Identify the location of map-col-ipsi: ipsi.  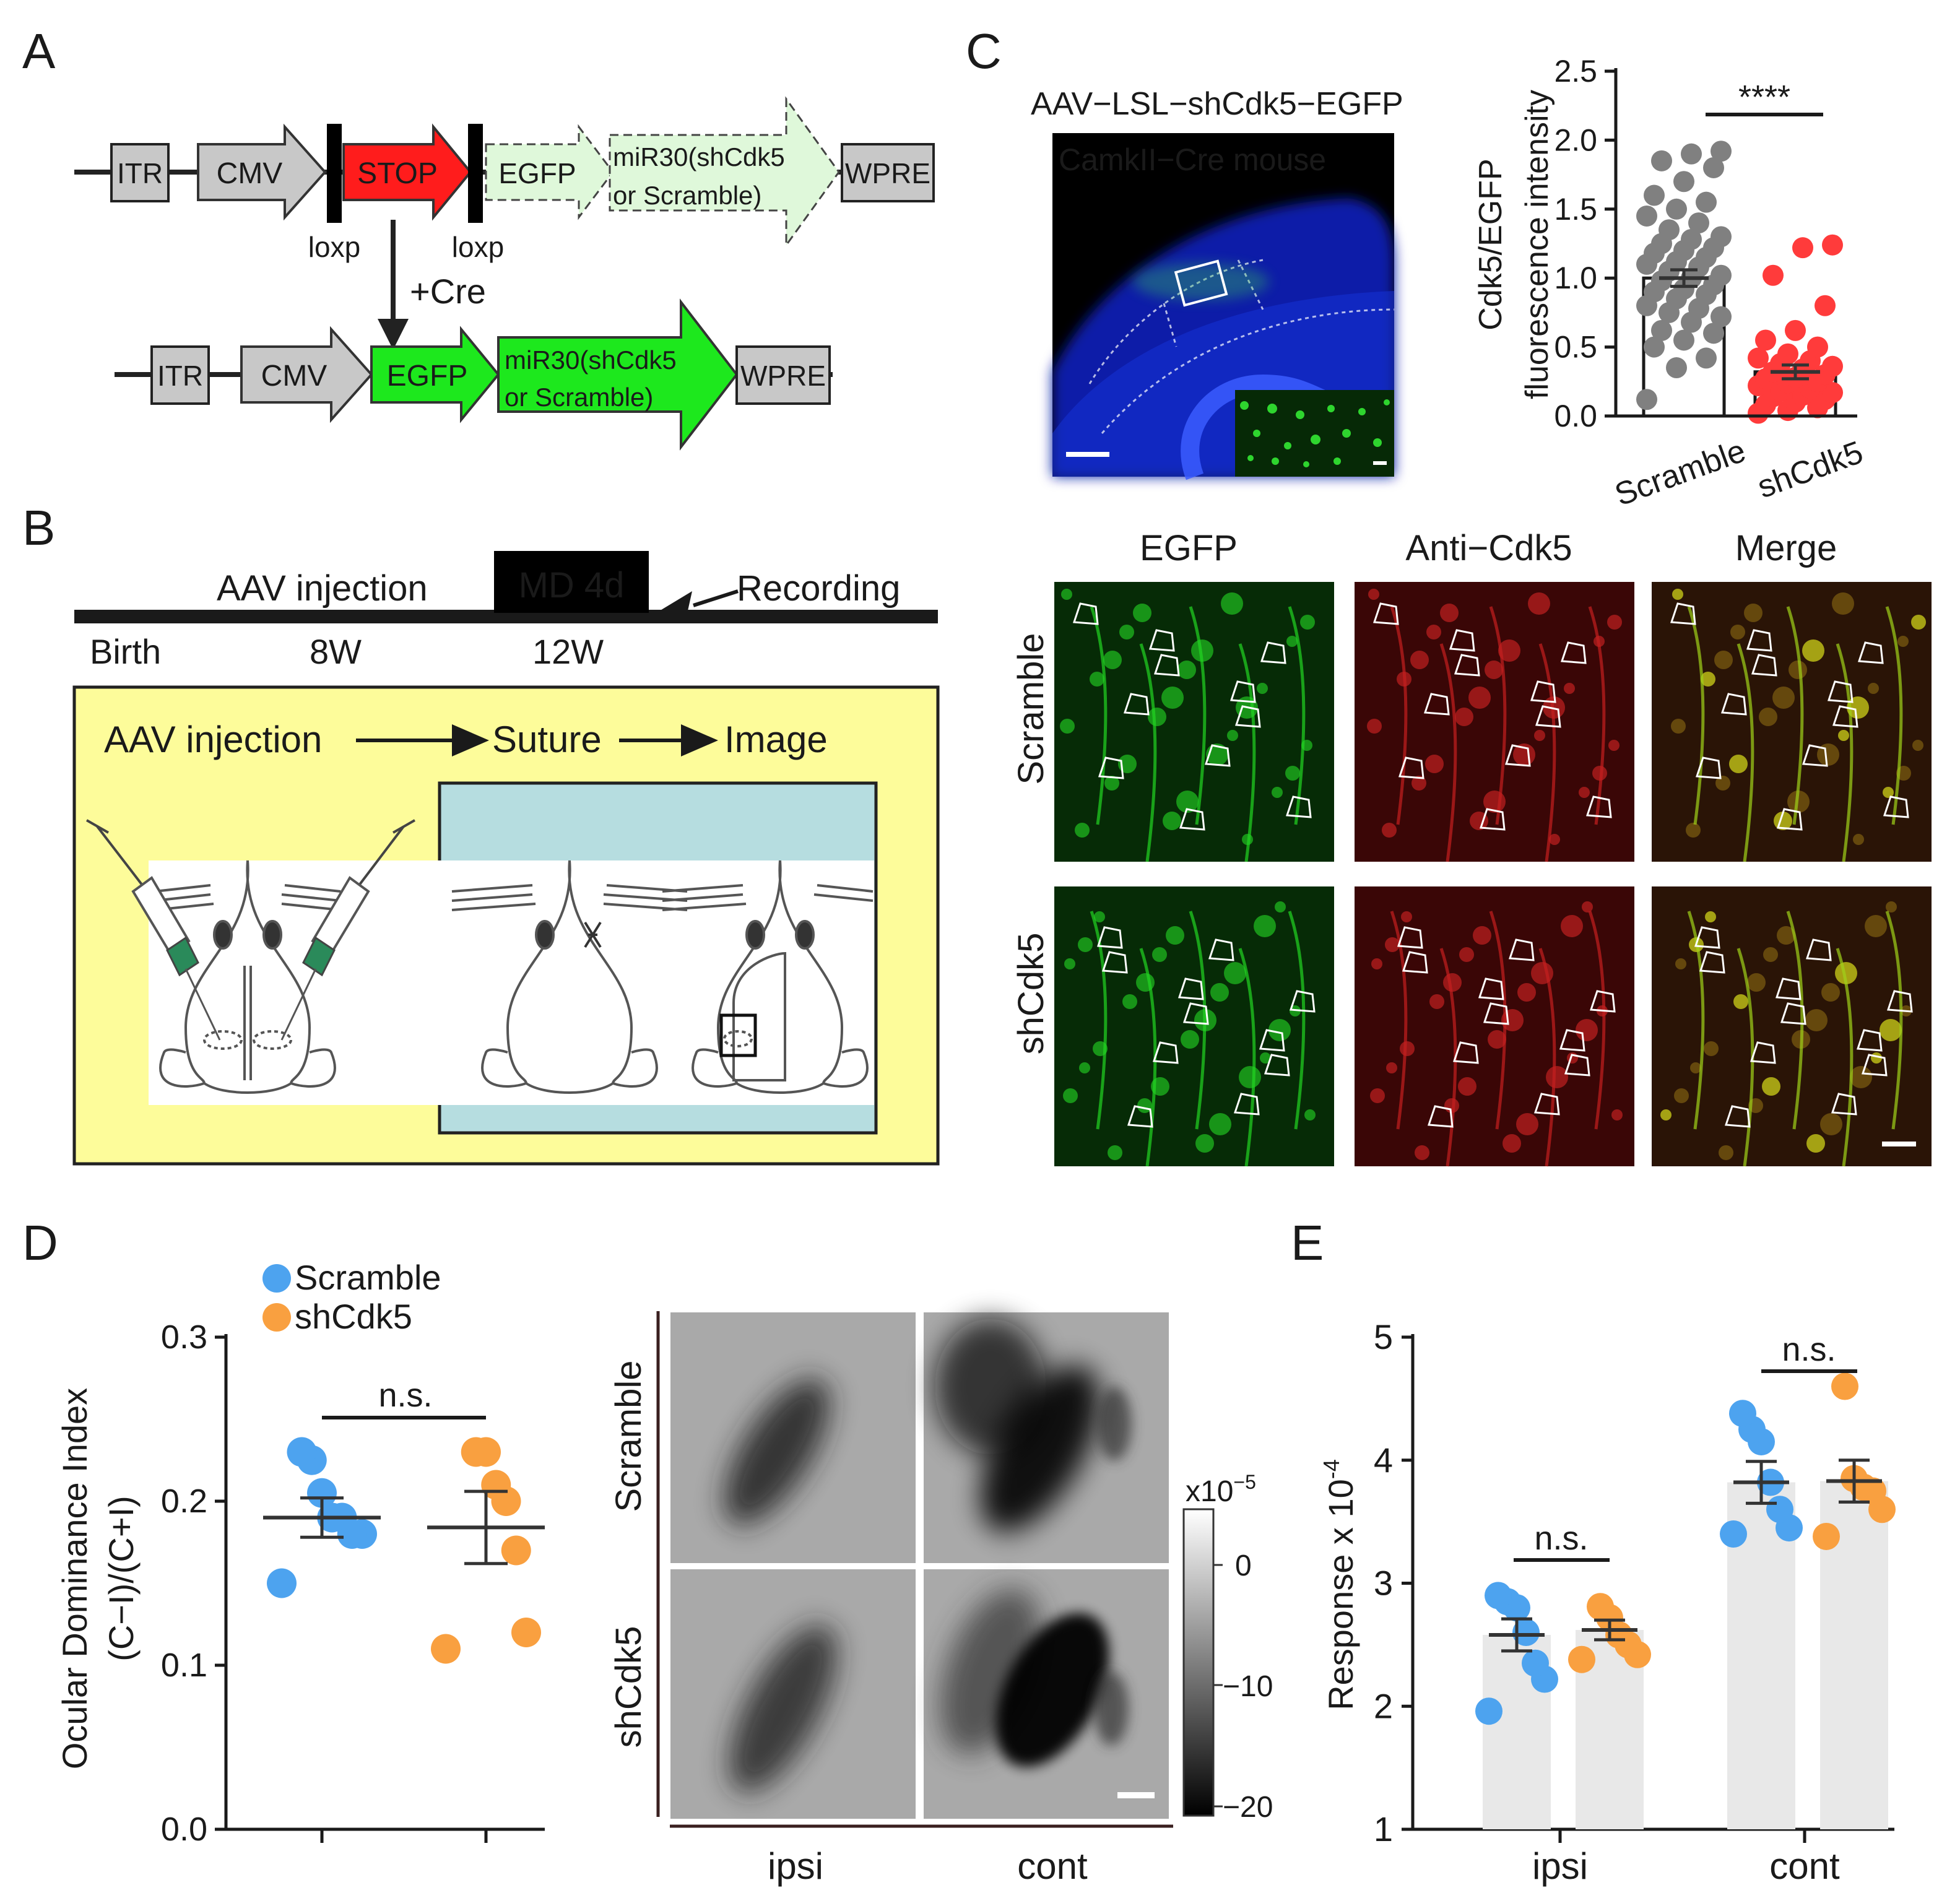
(795, 1866).